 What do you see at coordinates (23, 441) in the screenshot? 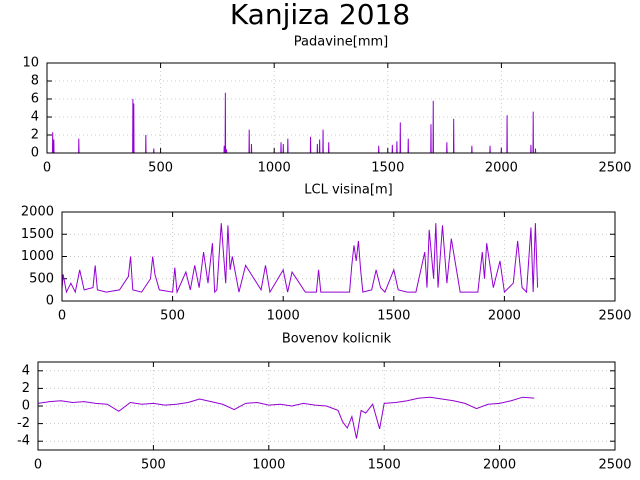
I see `y-tick-label: -4` at bounding box center [23, 441].